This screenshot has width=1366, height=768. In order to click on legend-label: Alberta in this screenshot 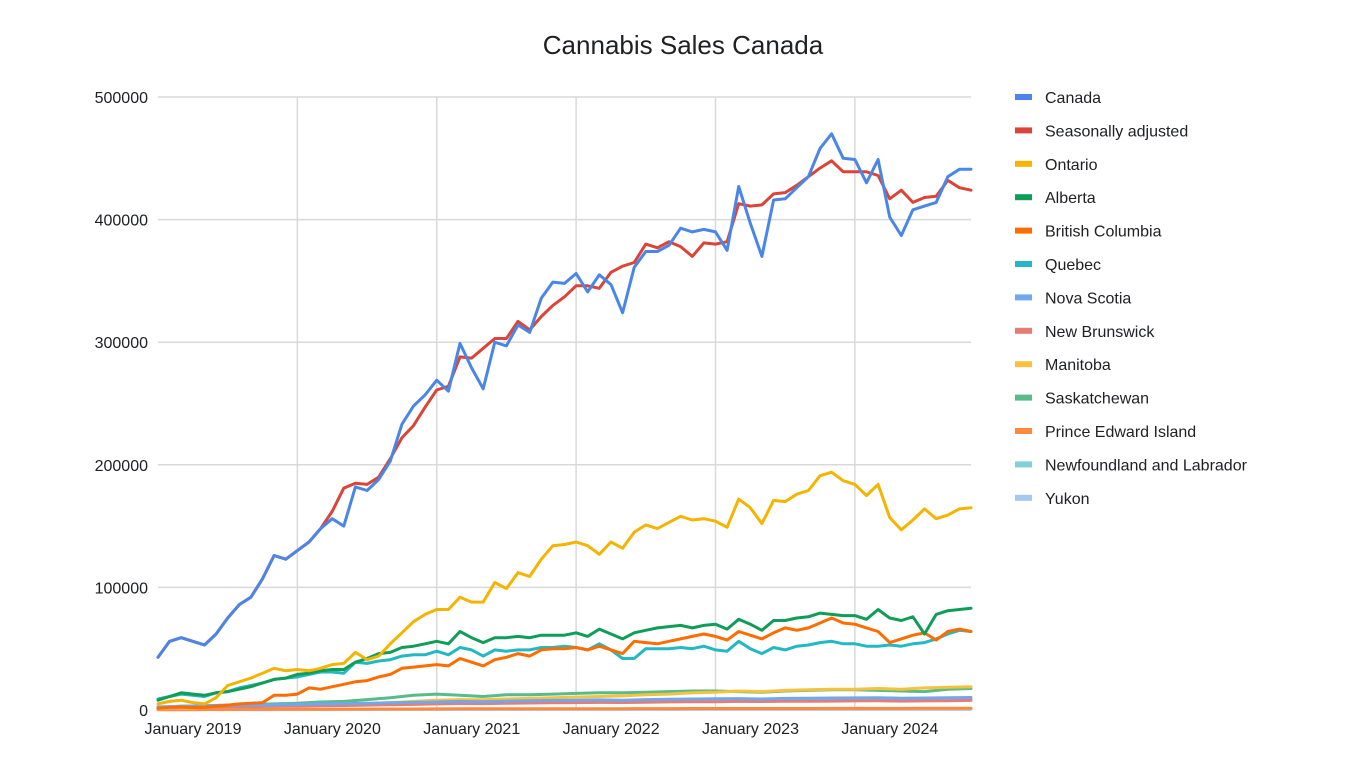, I will do `click(1070, 198)`.